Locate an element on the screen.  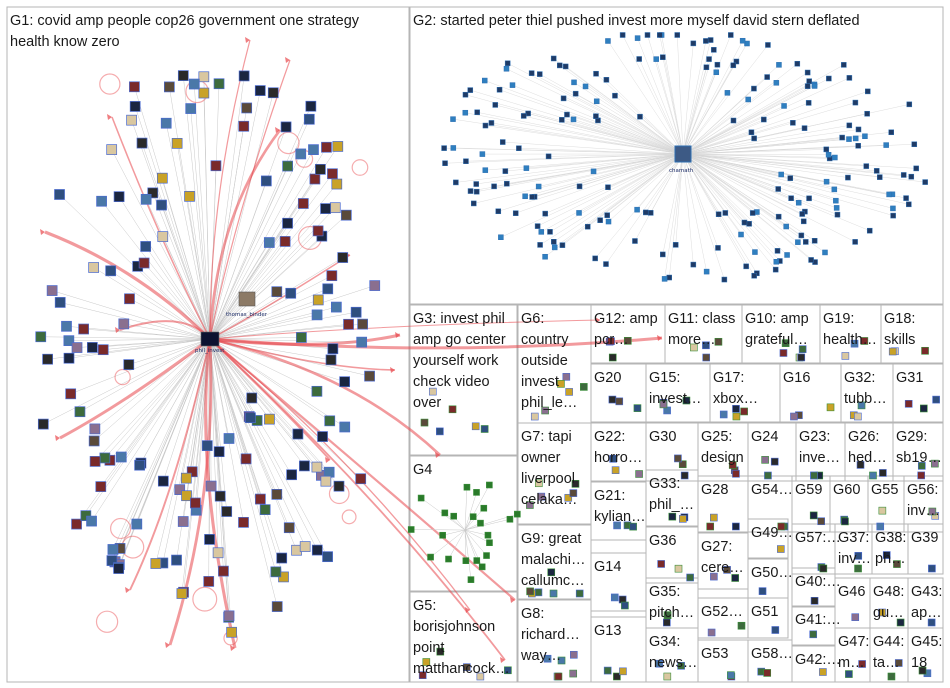
group-node-g35 is located at coordinates (667, 615).